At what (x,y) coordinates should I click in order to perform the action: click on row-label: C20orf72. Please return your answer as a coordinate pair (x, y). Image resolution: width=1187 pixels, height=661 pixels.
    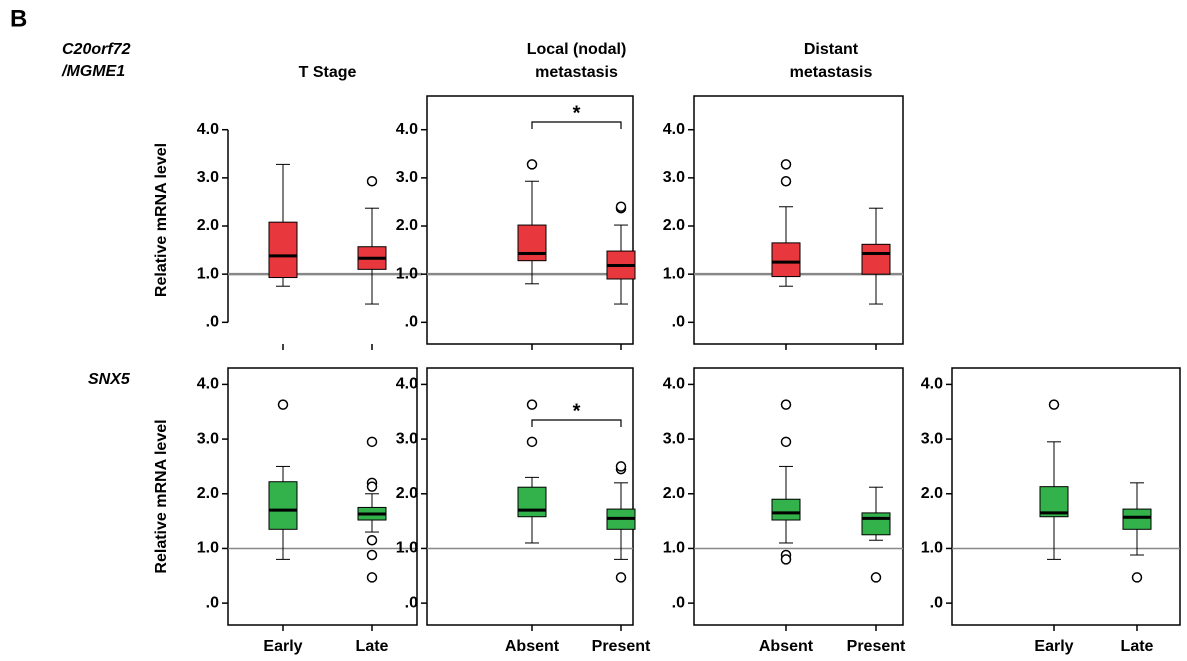
    Looking at the image, I should click on (96, 49).